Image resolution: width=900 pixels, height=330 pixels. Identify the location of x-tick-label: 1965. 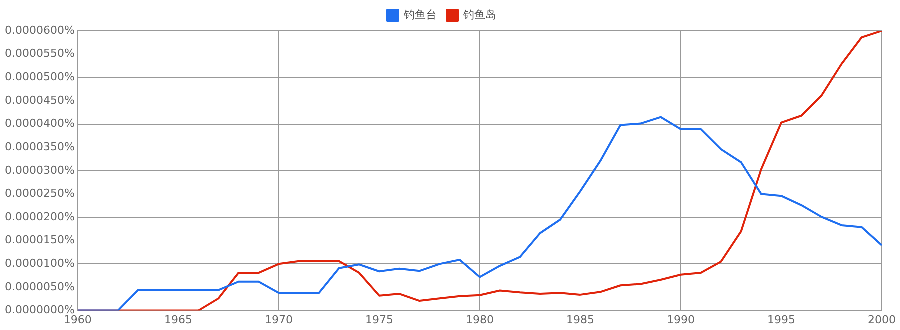
(178, 319).